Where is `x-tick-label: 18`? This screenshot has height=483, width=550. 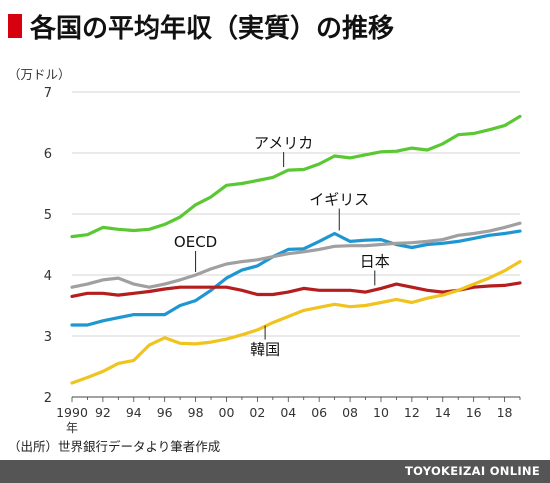
x-tick-label: 18 is located at coordinates (505, 412).